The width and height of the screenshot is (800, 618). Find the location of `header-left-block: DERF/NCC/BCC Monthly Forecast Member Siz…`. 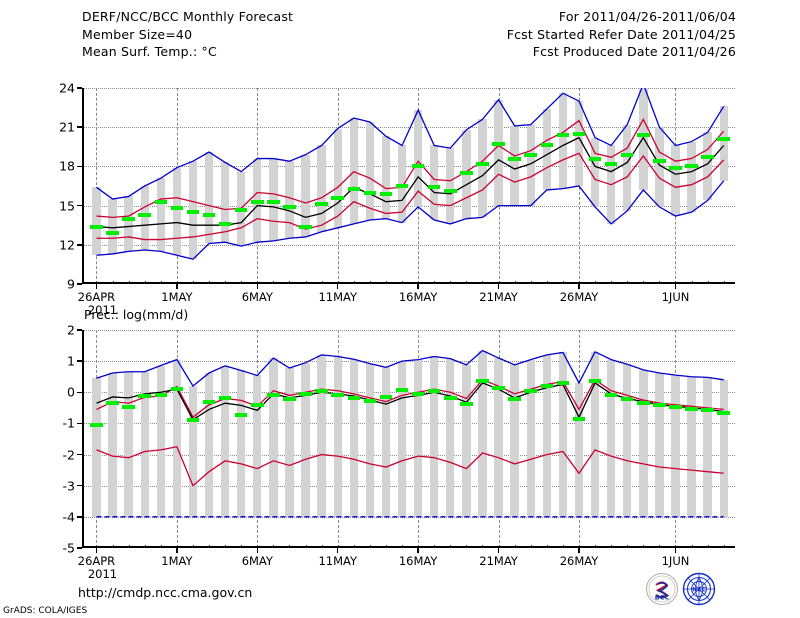

header-left-block: DERF/NCC/BCC Monthly Forecast Member Siz… is located at coordinates (187, 33).